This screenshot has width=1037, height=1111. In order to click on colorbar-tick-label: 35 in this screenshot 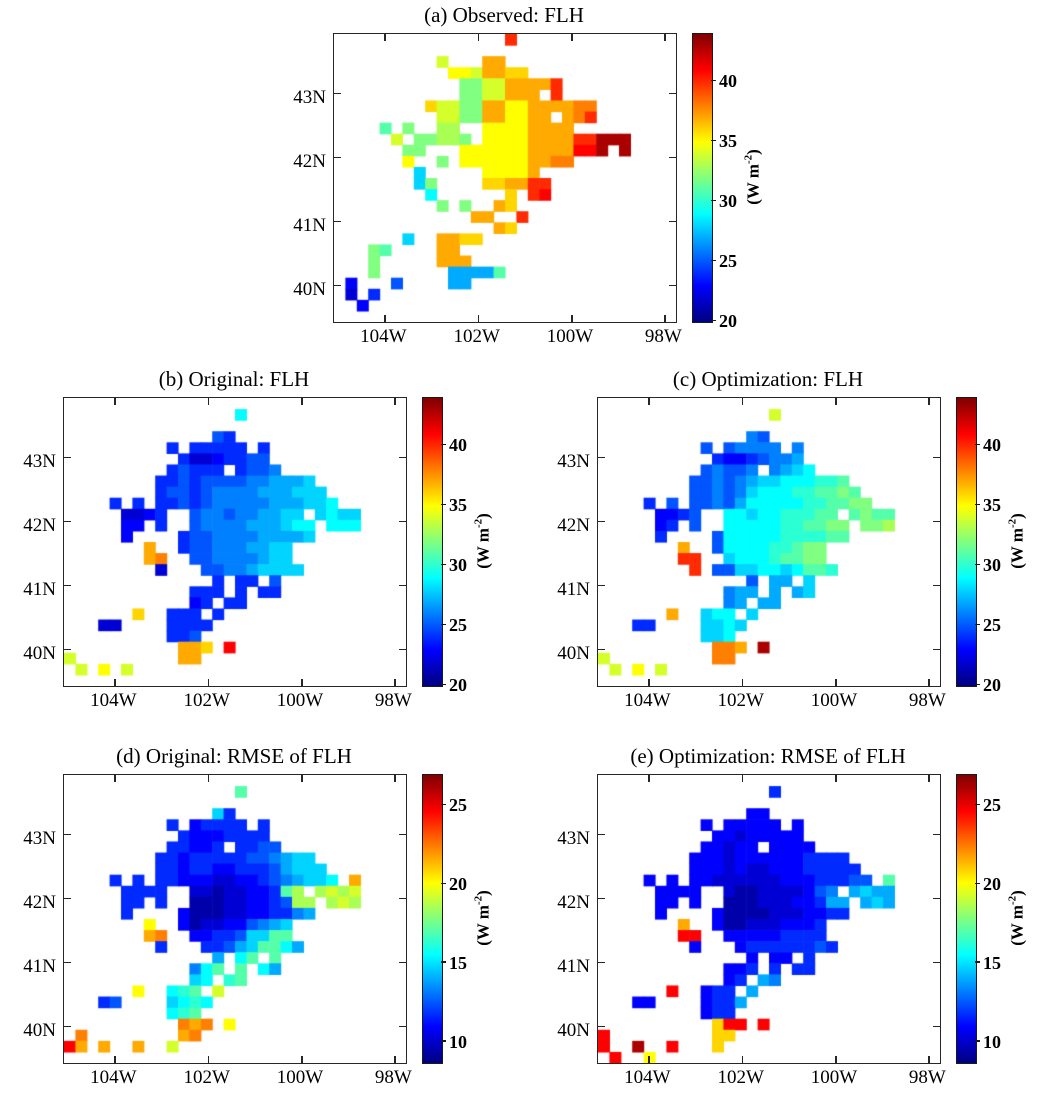, I will do `click(992, 505)`.